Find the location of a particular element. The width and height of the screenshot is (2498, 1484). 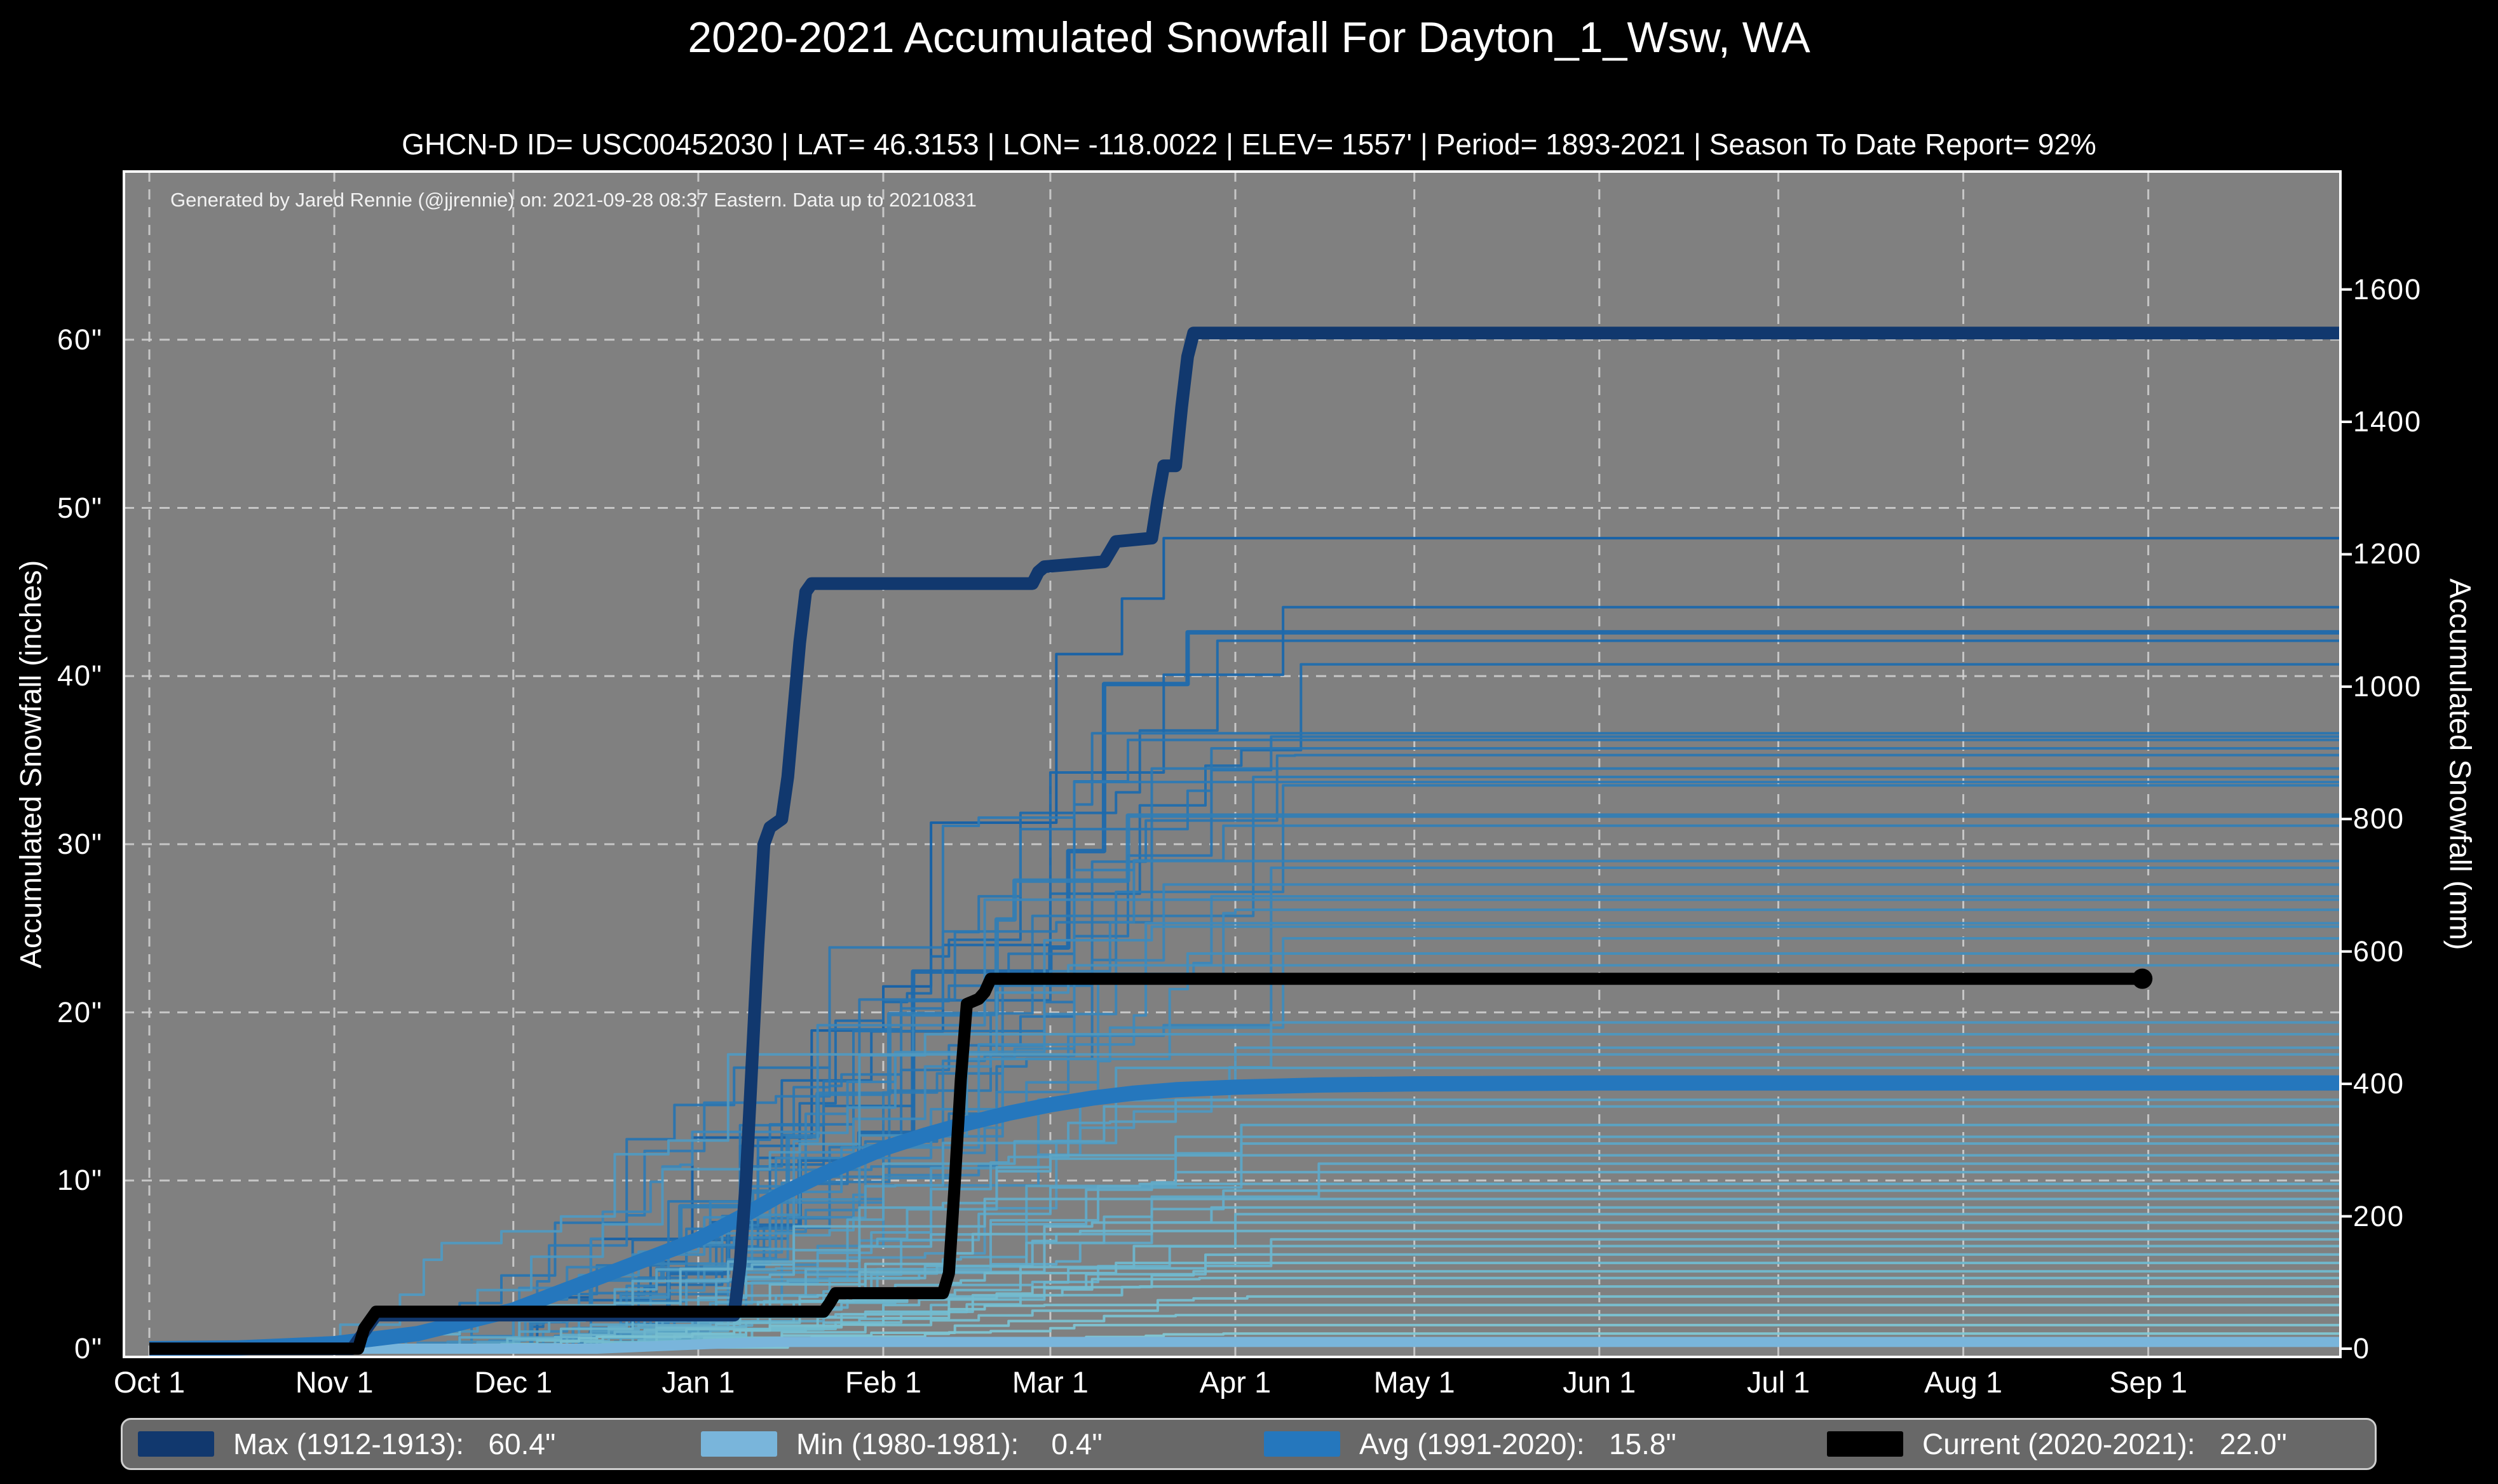

y-tick-mm-label: 200 is located at coordinates (2379, 1215).